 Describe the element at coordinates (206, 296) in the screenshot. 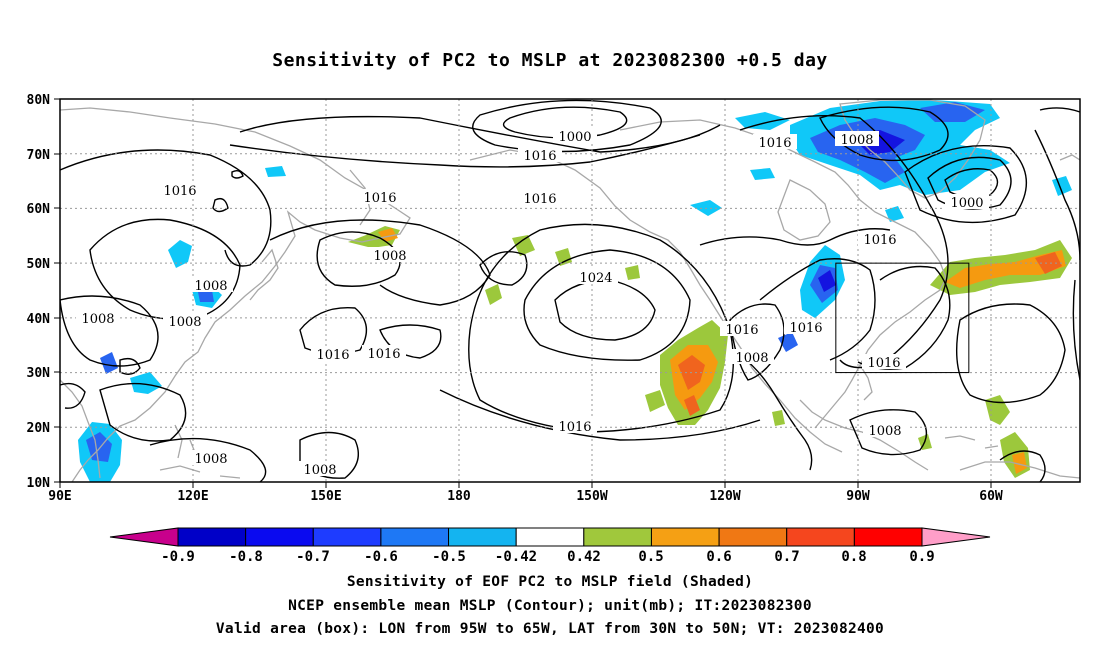

I see `shade-neg-china2-core` at that location.